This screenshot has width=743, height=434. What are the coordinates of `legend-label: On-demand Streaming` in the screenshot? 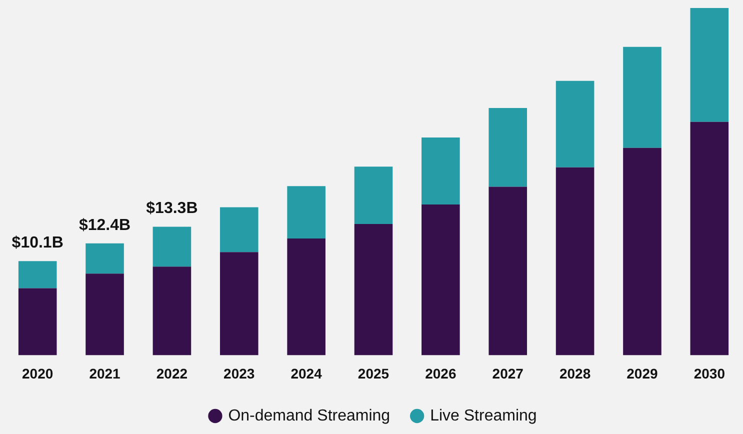 It's located at (309, 415).